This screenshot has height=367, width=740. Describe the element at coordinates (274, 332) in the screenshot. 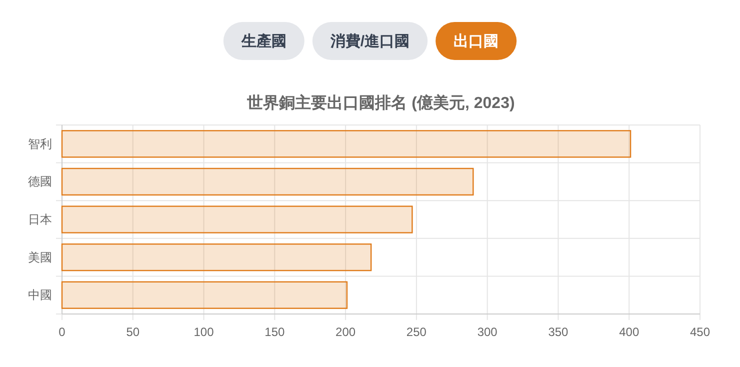

I see `x-tick-label: 150` at that location.